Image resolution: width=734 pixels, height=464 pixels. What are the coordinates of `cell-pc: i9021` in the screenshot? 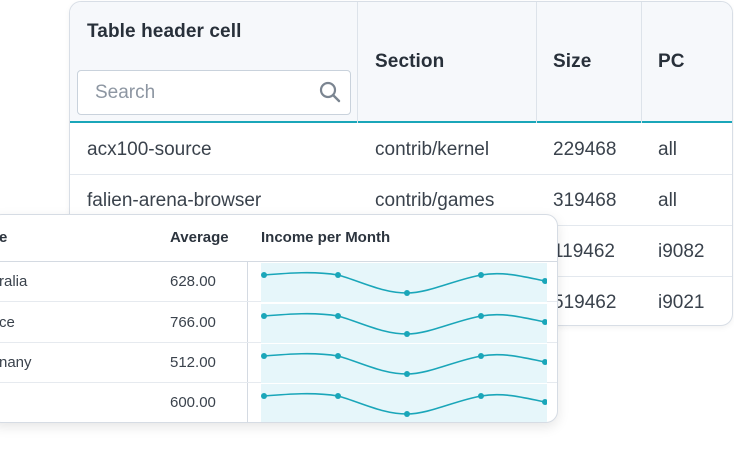 It's located at (681, 302).